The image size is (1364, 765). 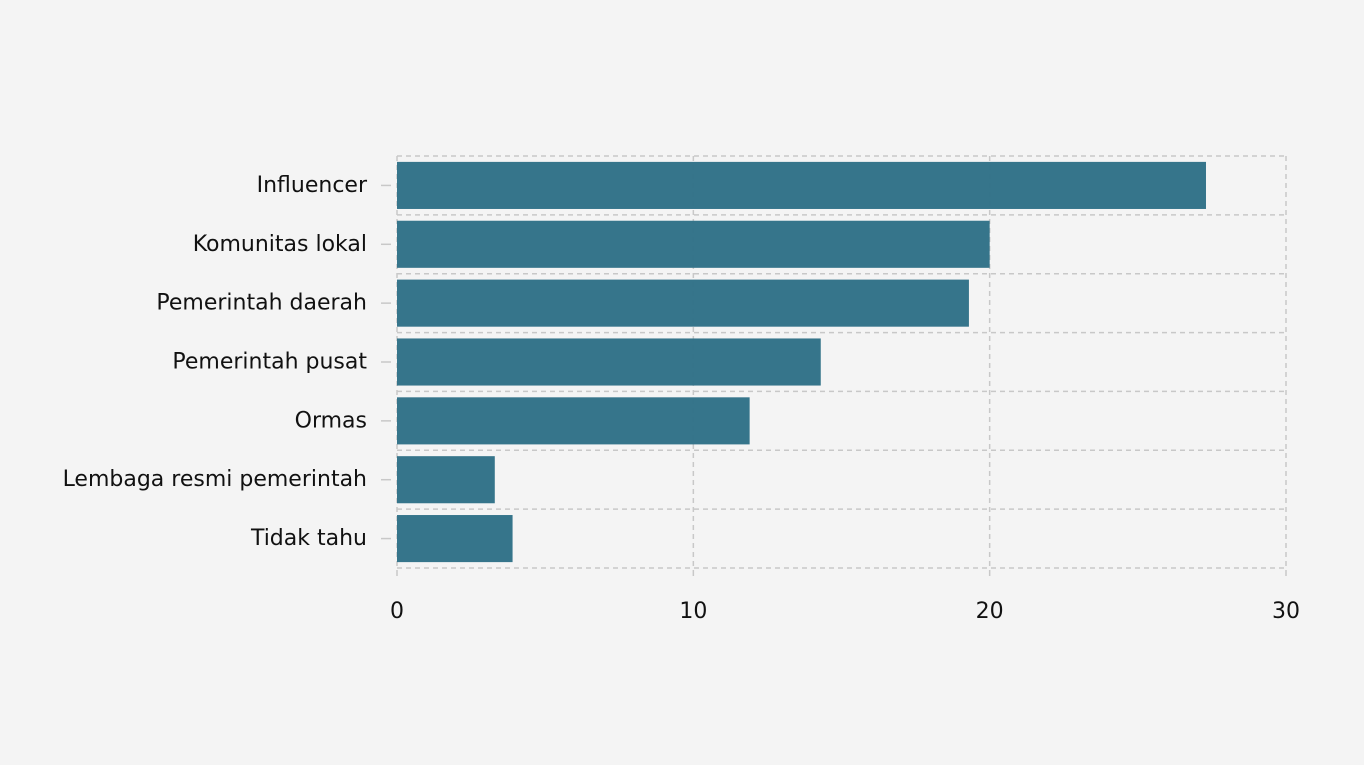 I want to click on x-tick-label: 20, so click(x=990, y=611).